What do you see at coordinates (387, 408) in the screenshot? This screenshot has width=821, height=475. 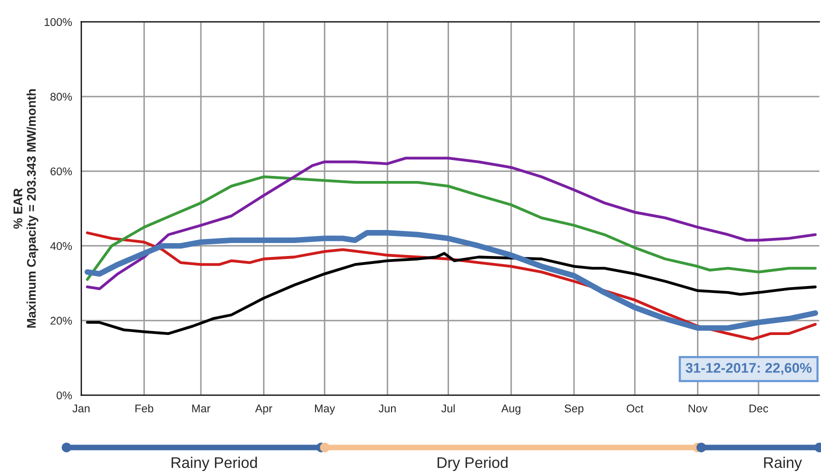 I see `x-tick-label: Jun` at bounding box center [387, 408].